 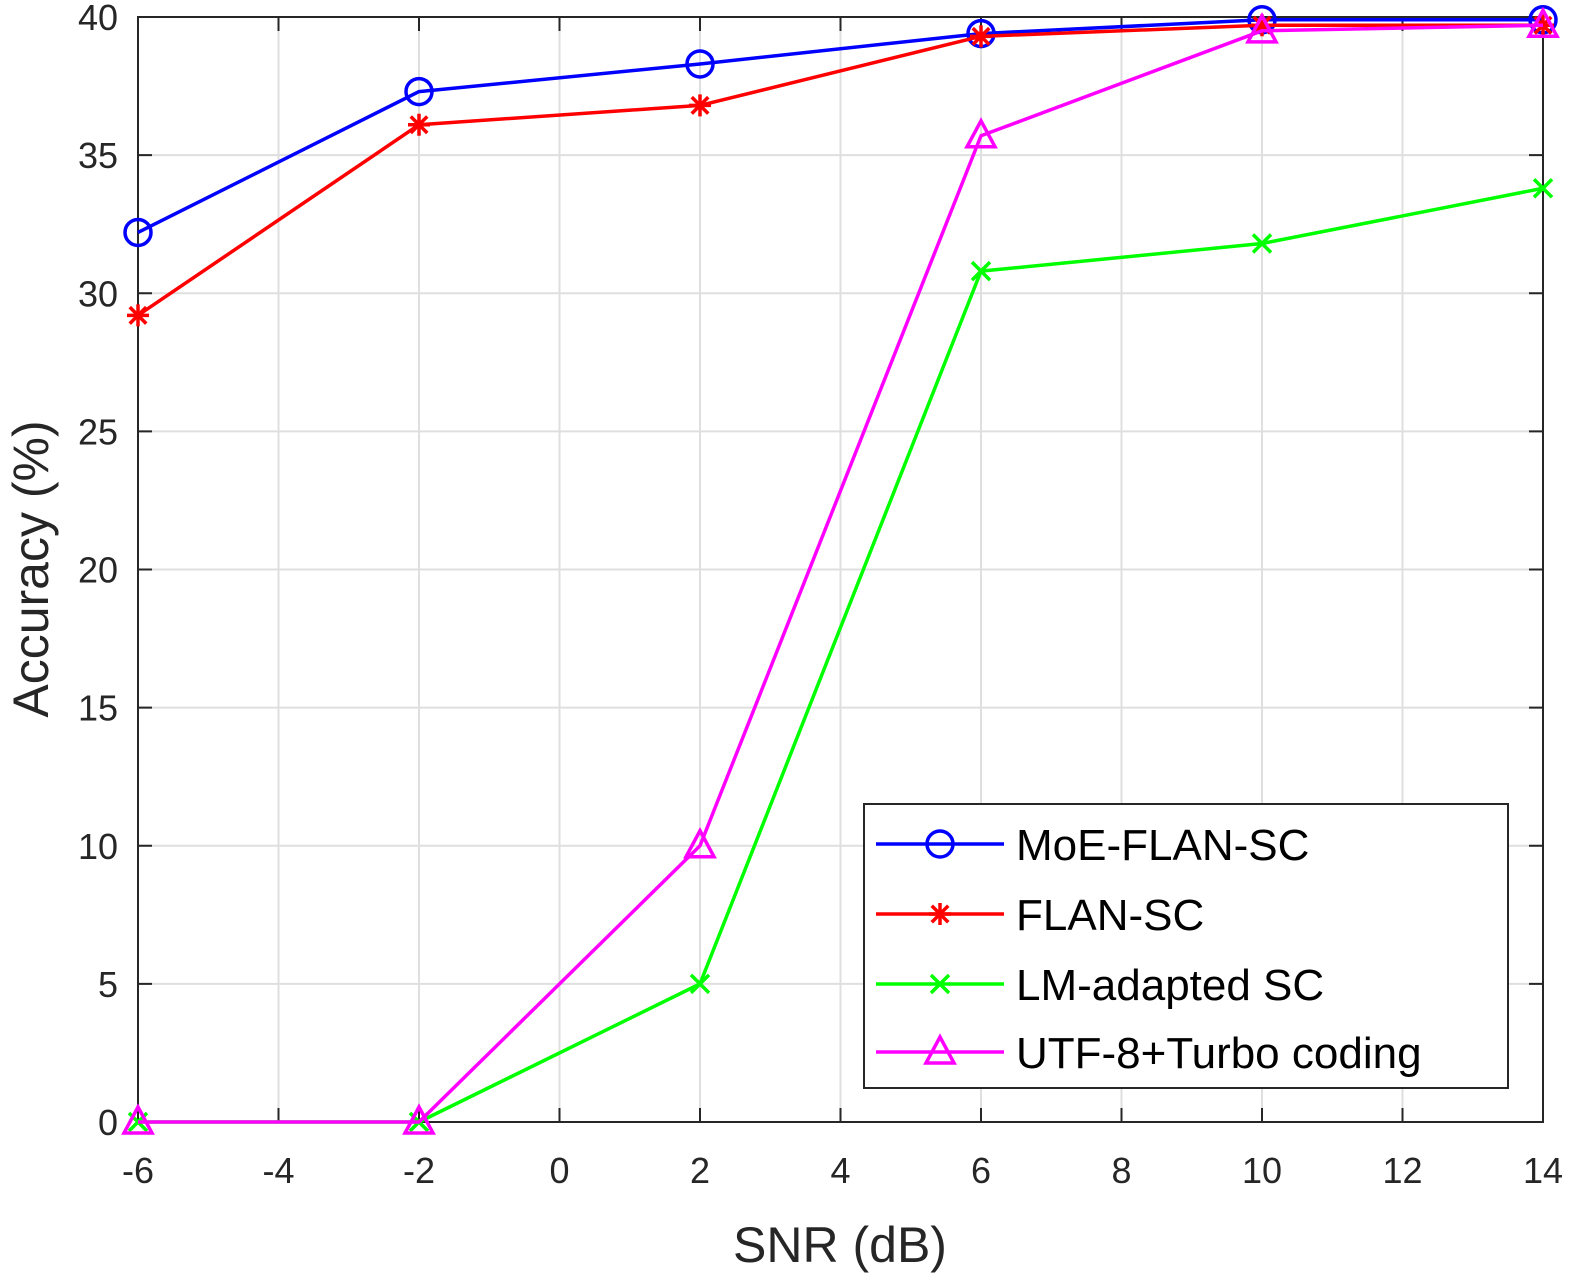 I want to click on x-tick-label: 0, so click(x=559, y=1170).